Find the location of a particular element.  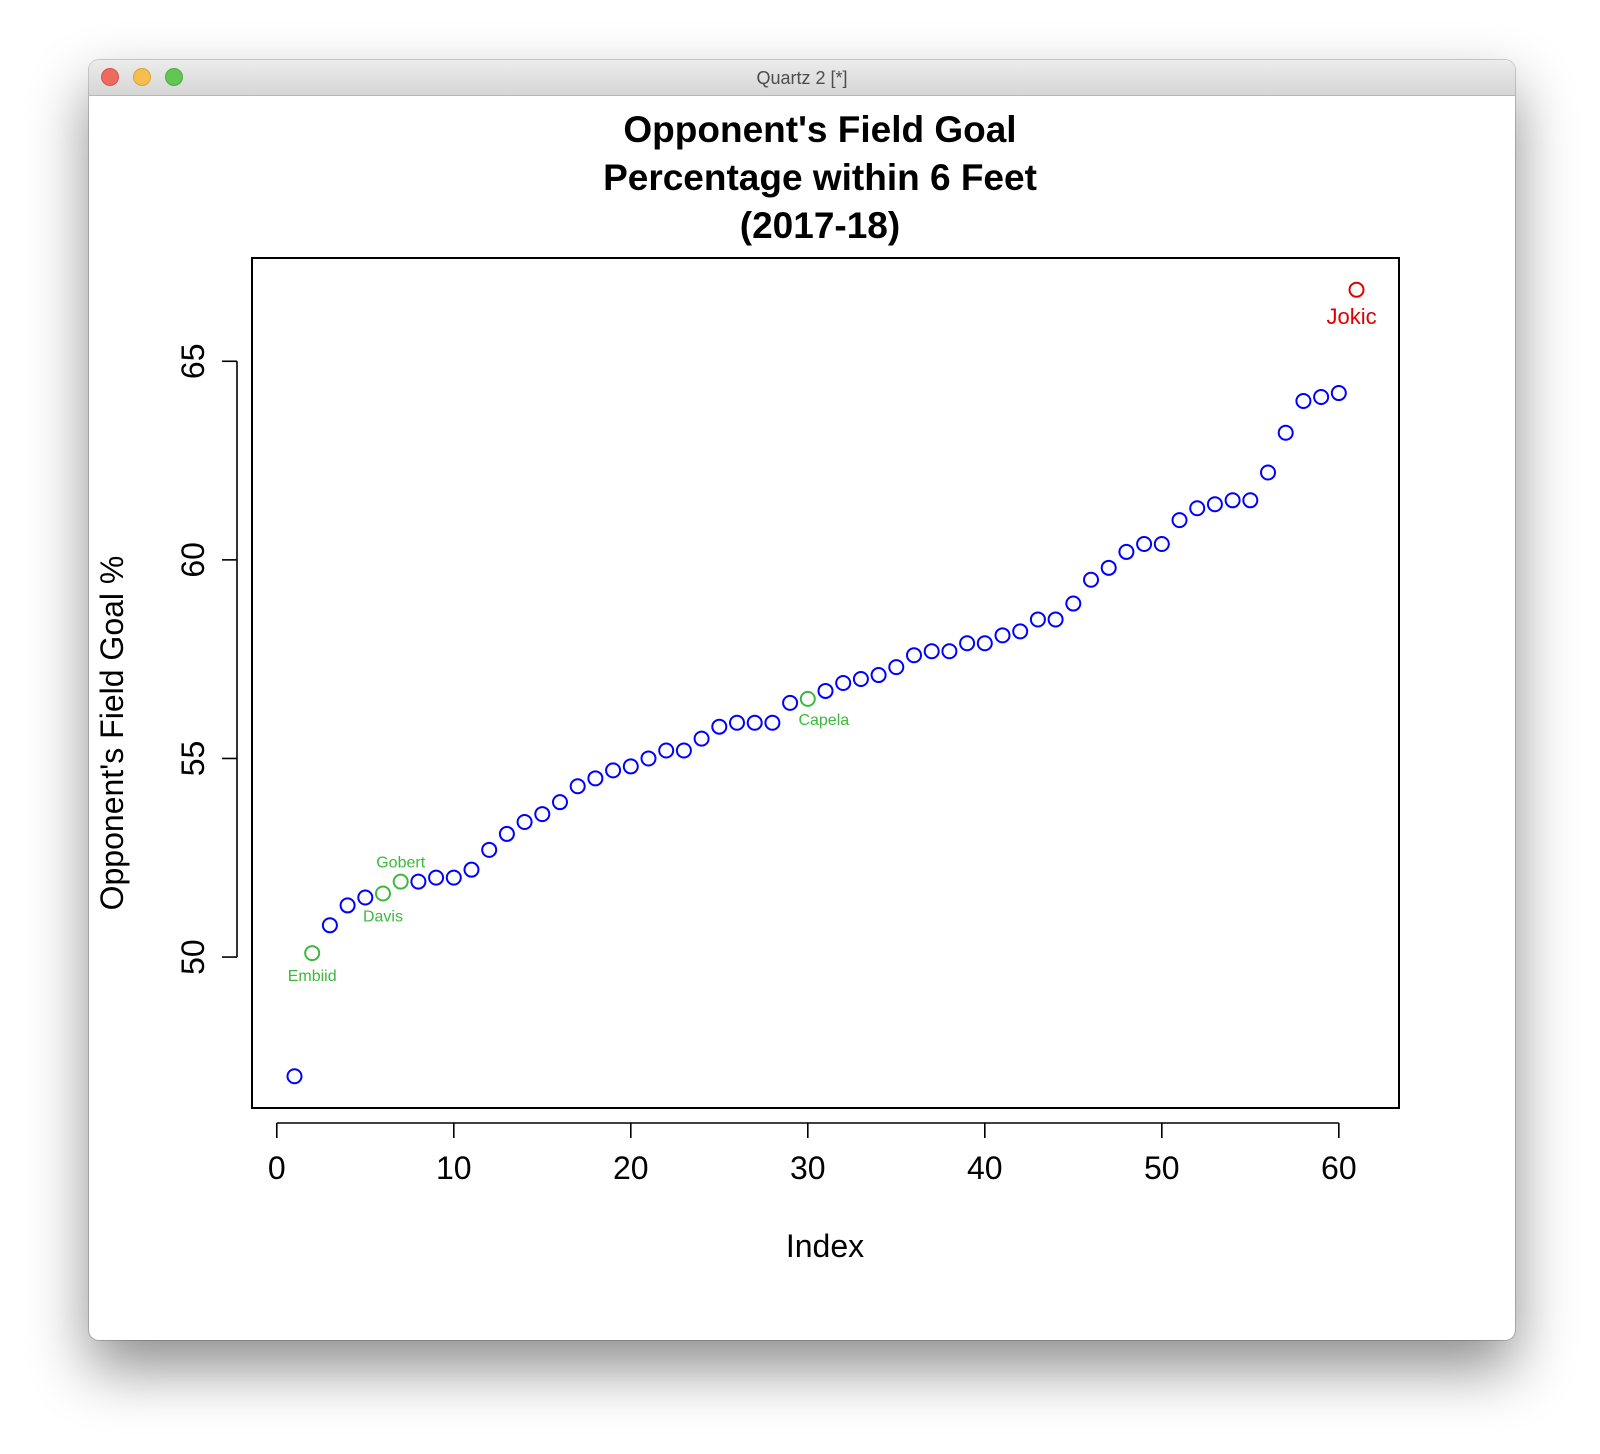

window-titlebar: Quartz 2 [*] is located at coordinates (802, 78).